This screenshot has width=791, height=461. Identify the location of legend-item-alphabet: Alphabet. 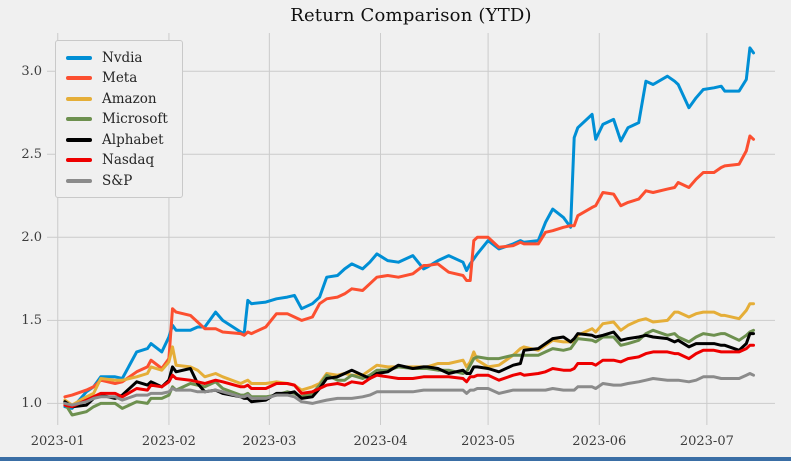
(117, 139).